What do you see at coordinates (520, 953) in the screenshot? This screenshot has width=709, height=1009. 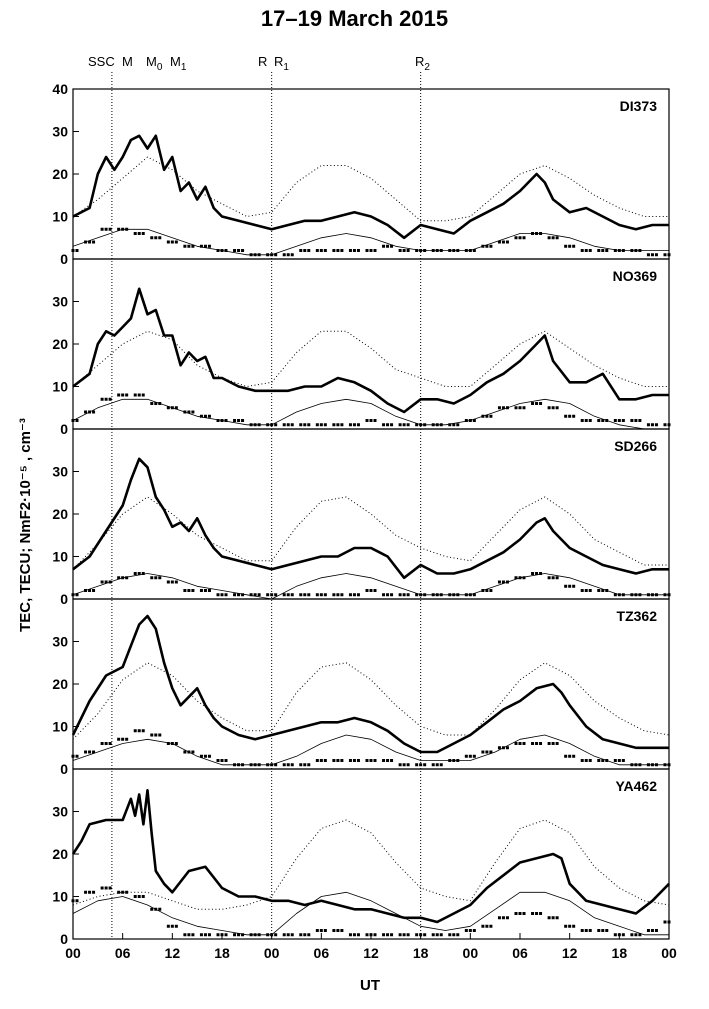 I see `x-tick-label: 06` at bounding box center [520, 953].